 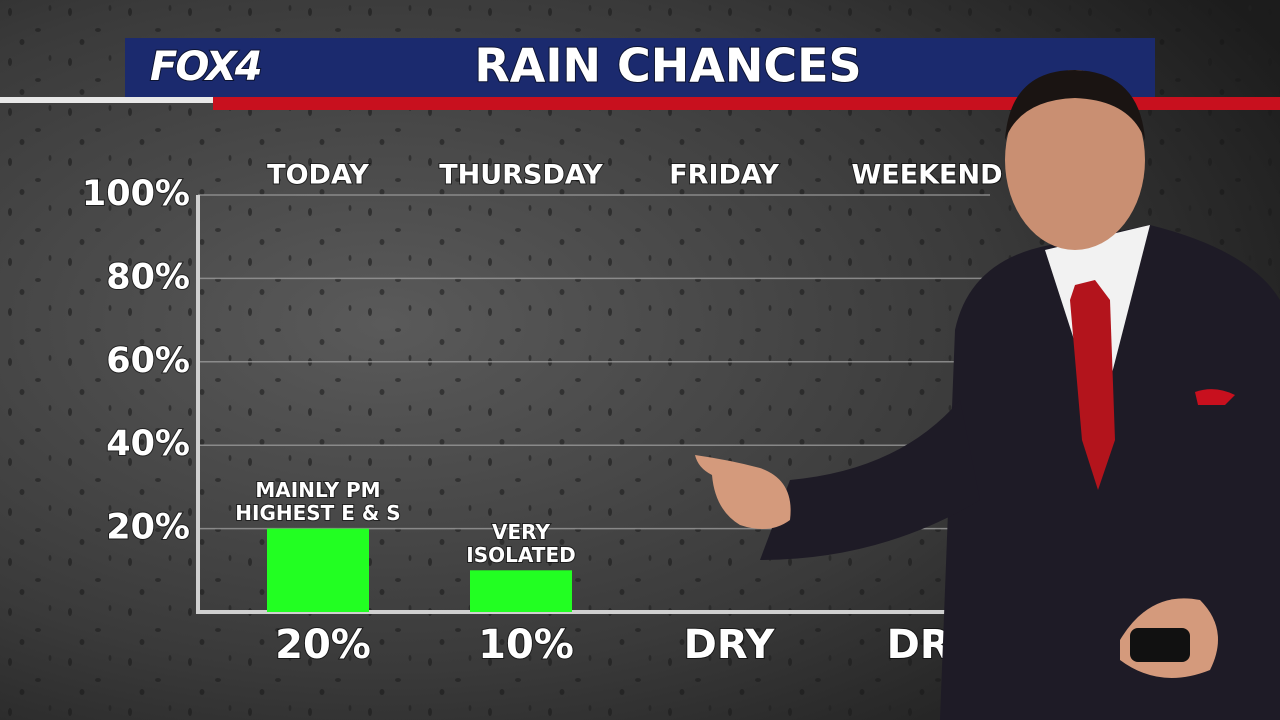 What do you see at coordinates (148, 277) in the screenshot?
I see `y-tick-label: 80%` at bounding box center [148, 277].